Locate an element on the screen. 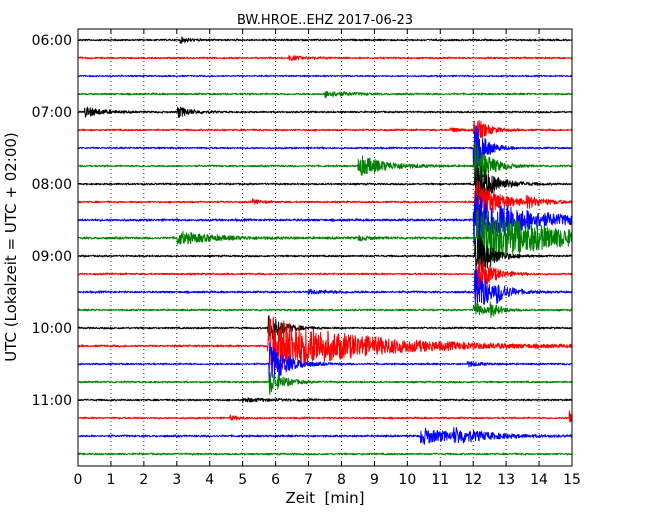  x-tick-label: 6 is located at coordinates (275, 480).